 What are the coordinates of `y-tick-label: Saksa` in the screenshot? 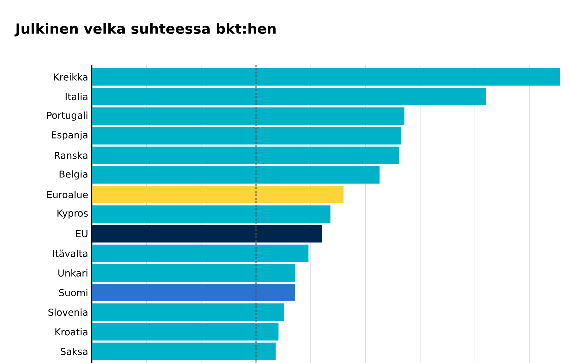 It's located at (74, 352).